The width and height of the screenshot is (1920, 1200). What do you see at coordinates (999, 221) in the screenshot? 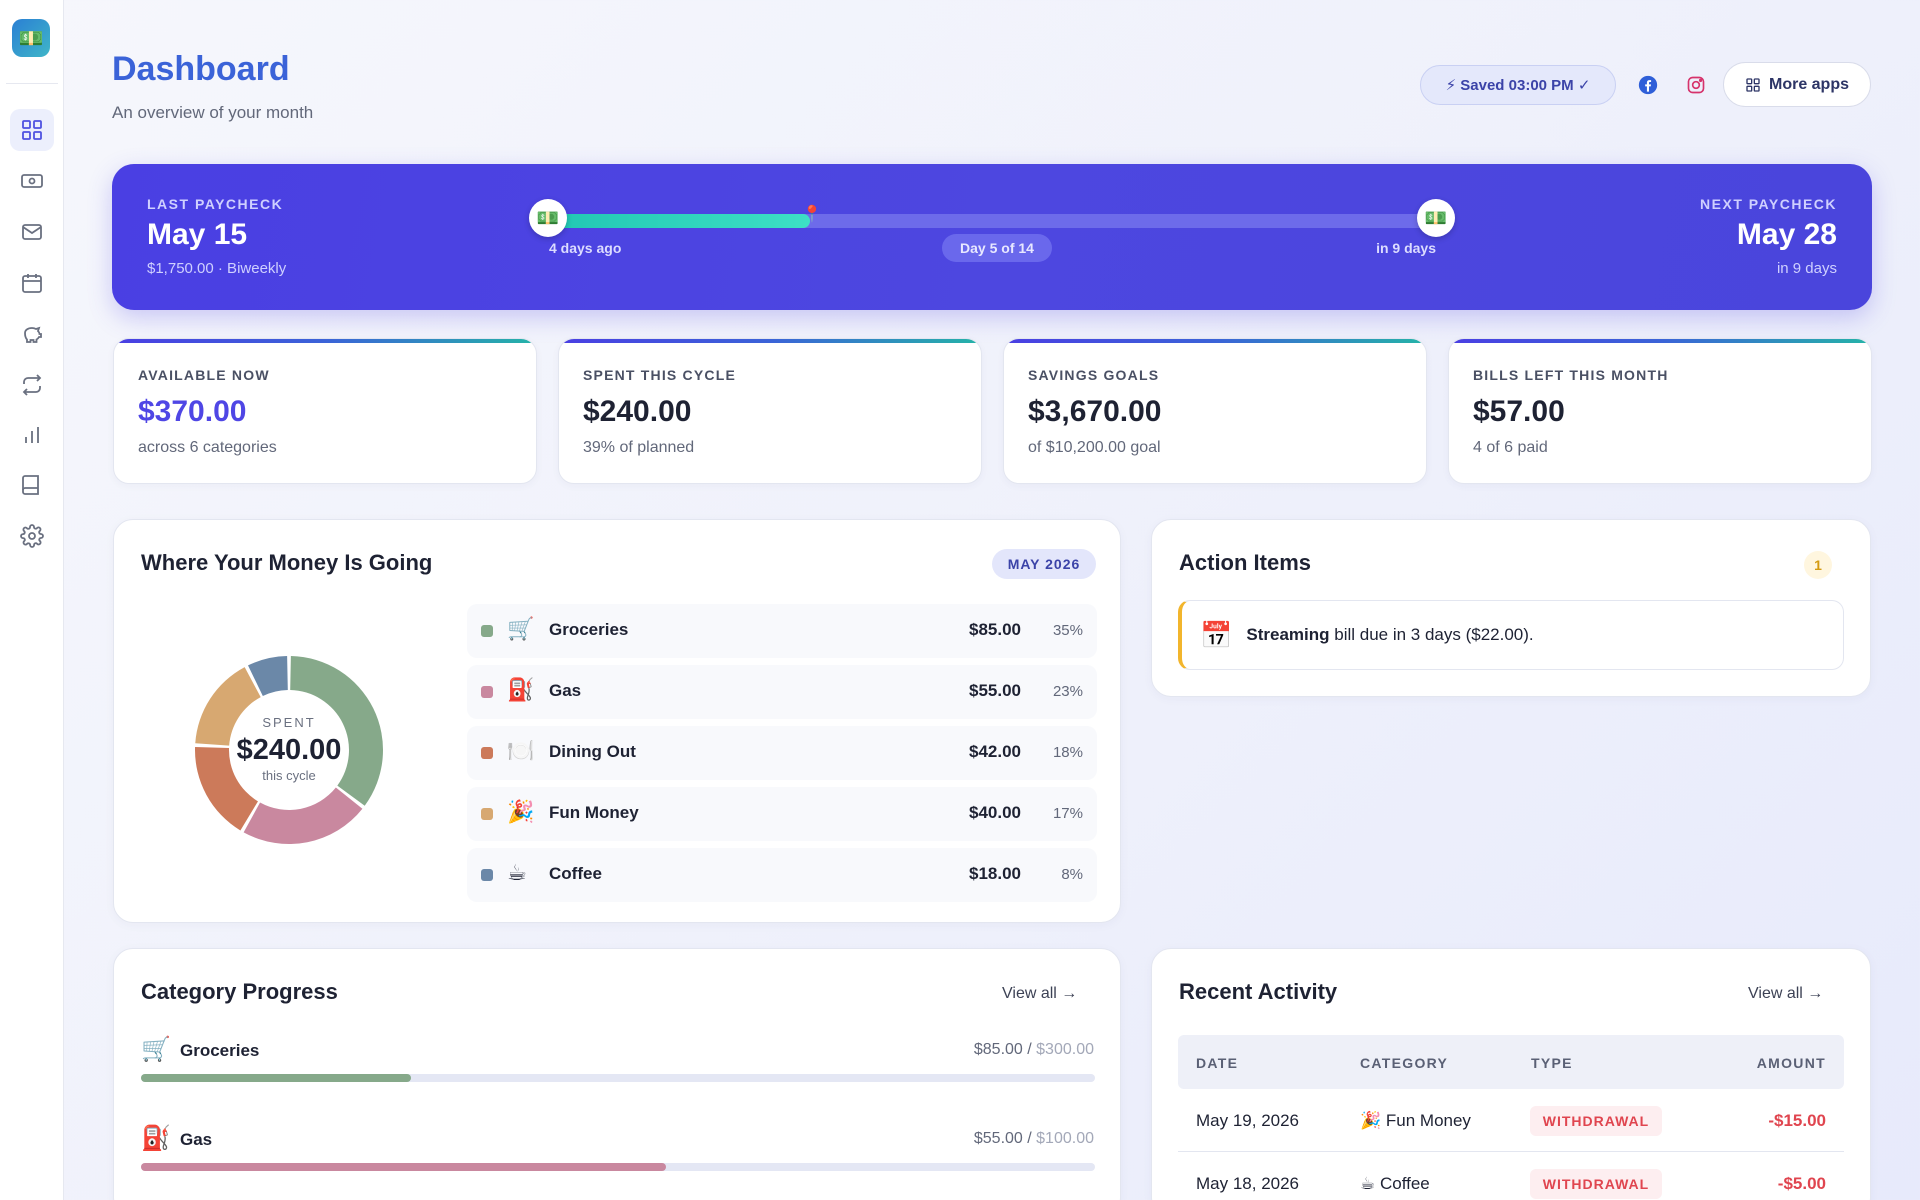
I see `paycheck-progress-track` at bounding box center [999, 221].